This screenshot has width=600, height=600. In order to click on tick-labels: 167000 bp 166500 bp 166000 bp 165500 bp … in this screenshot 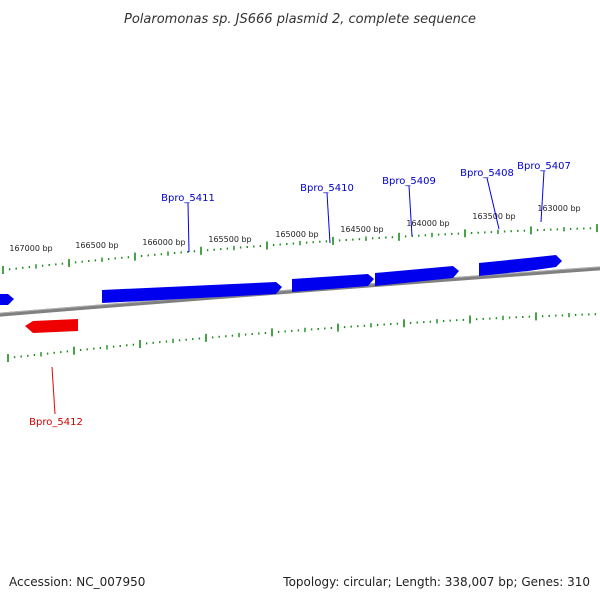, I will do `click(294, 228)`.